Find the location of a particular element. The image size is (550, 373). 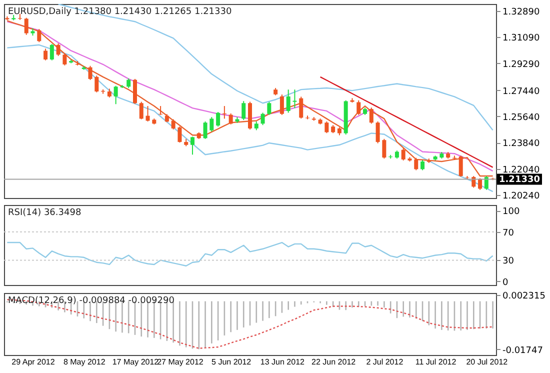

y-tick-label: 1.29290 is located at coordinates (521, 65).